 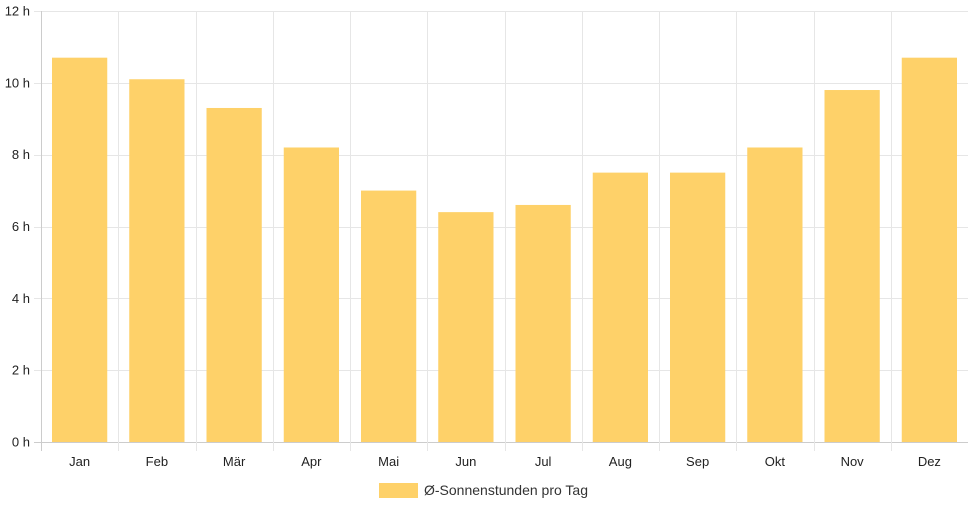 I want to click on legend: Ø-Sonnenstunden pro Tag, so click(x=483, y=490).